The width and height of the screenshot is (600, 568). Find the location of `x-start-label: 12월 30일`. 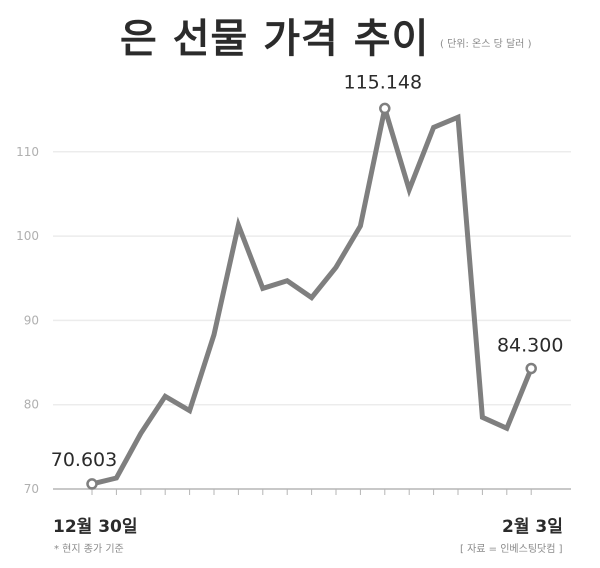

x-start-label: 12월 30일 is located at coordinates (95, 527).